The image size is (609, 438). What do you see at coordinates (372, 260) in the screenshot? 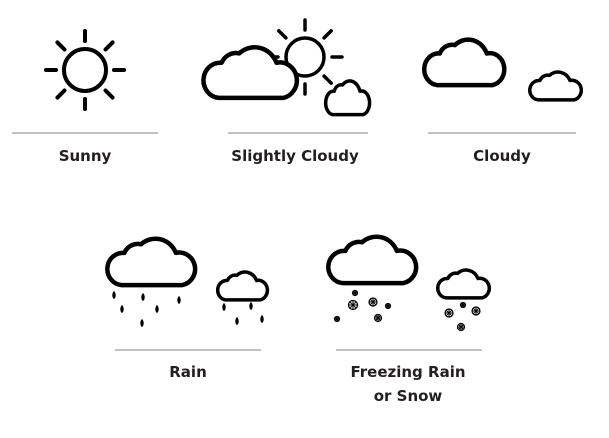
I see `snow-cloud-icon-large` at bounding box center [372, 260].